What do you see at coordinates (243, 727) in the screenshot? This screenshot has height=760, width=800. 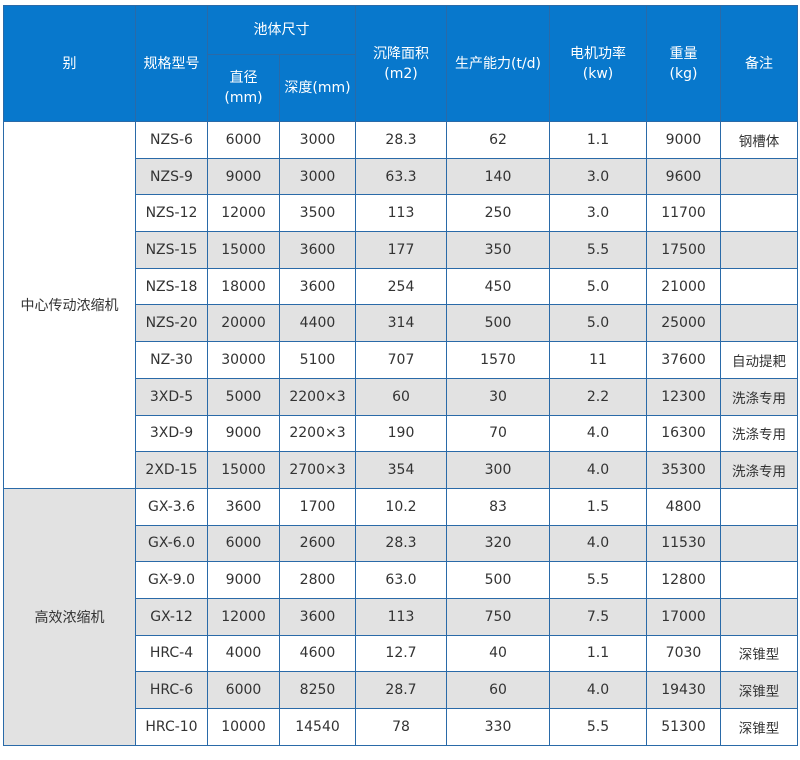 I see `diameter-cell: 10000` at bounding box center [243, 727].